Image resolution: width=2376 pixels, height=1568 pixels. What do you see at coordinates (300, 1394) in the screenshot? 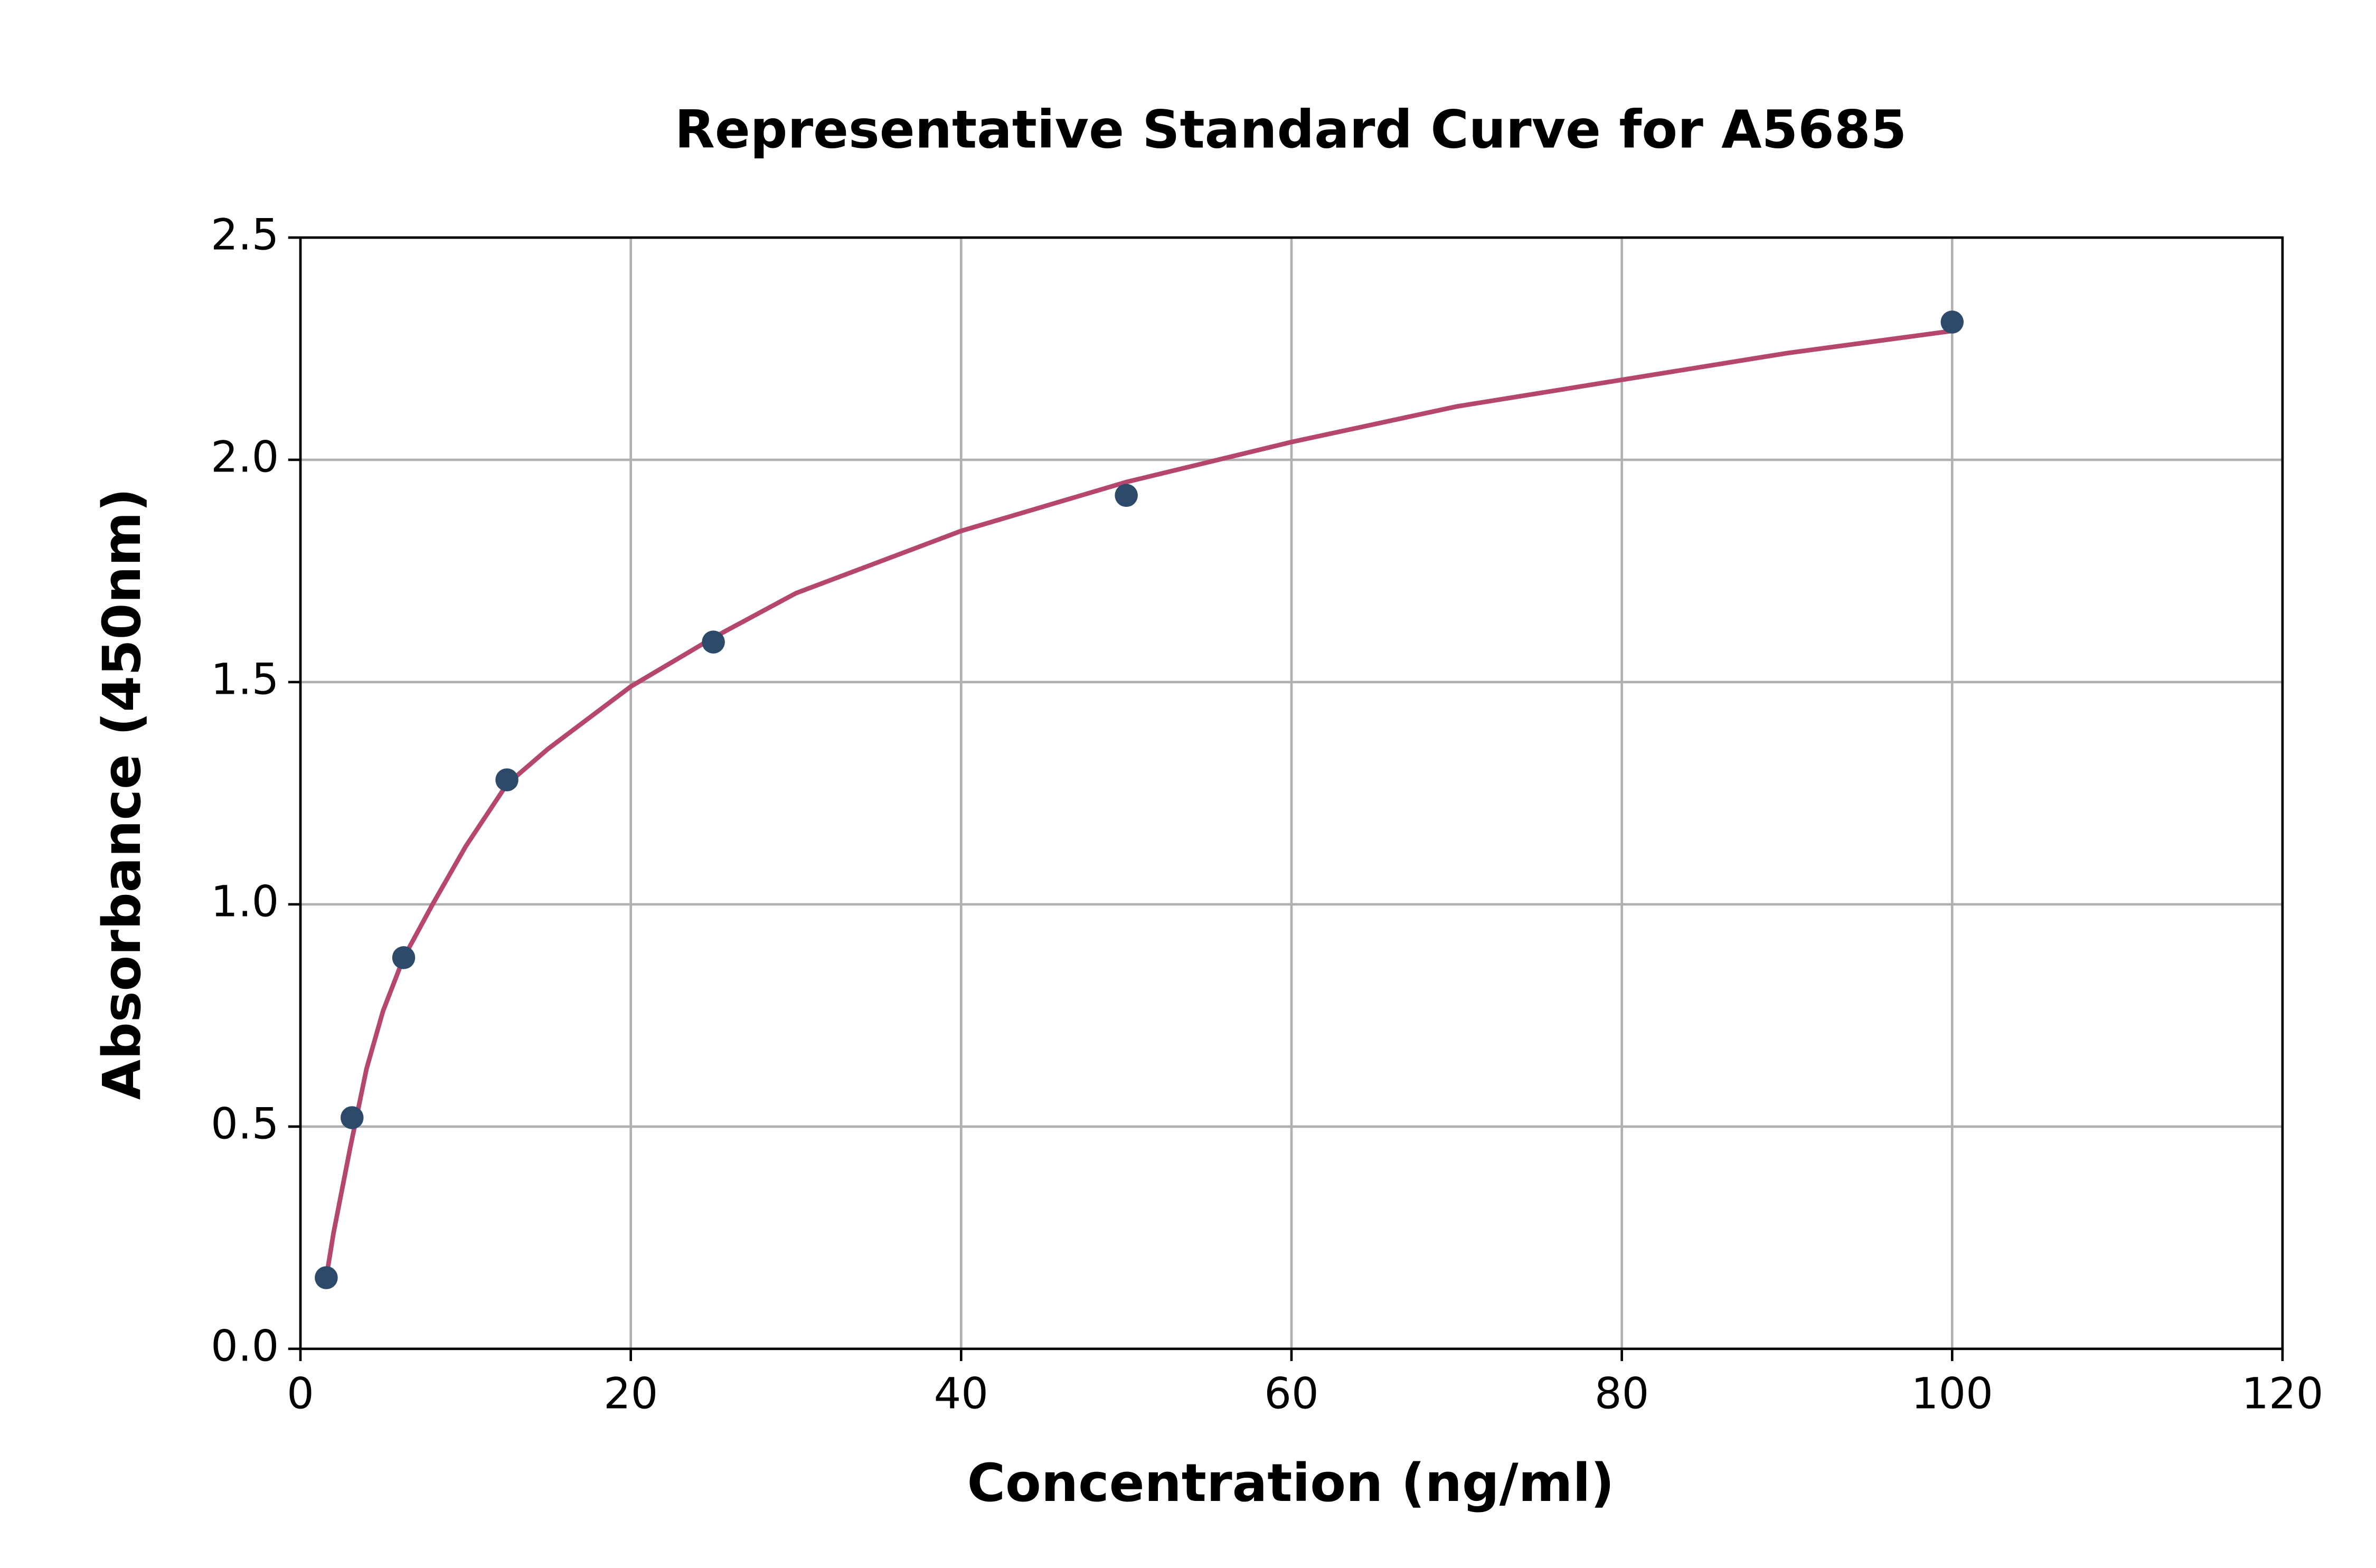
I see `x-tick-label: 0` at bounding box center [300, 1394].